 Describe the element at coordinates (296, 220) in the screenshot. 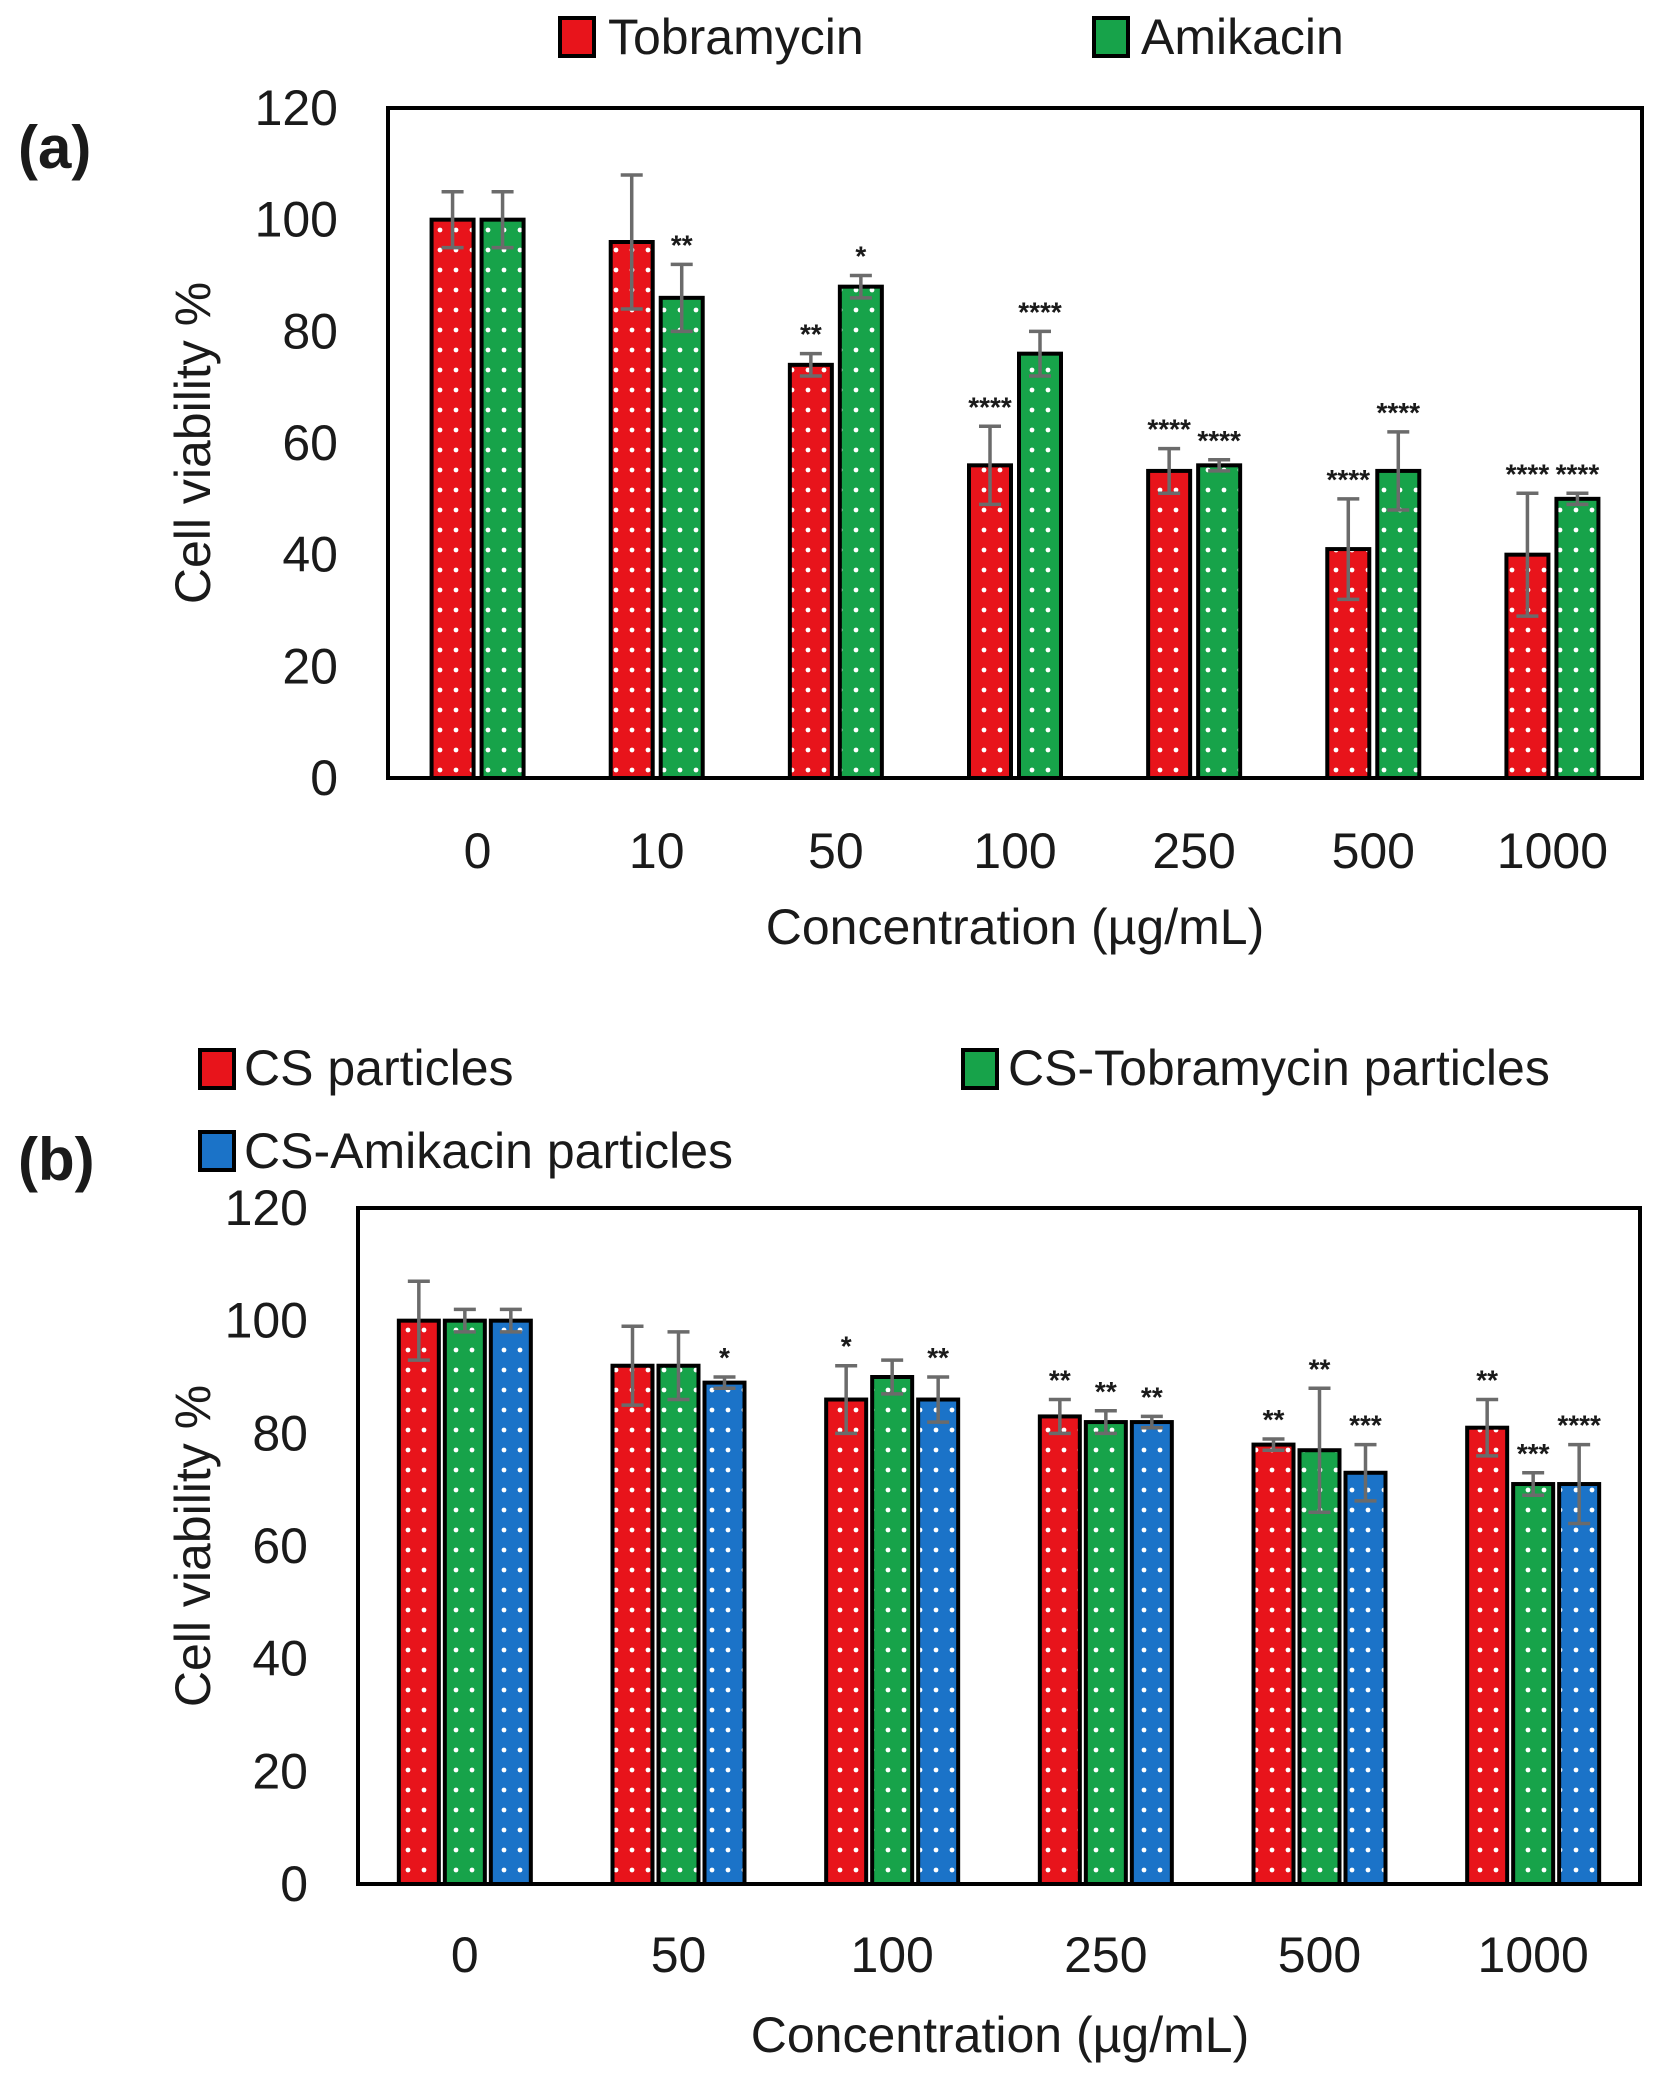

I see `y-tick-label: 100` at that location.